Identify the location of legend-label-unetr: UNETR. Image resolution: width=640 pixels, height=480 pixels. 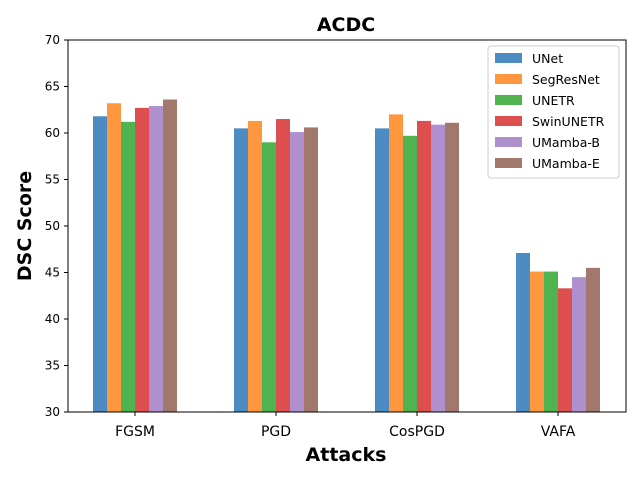
(553, 100).